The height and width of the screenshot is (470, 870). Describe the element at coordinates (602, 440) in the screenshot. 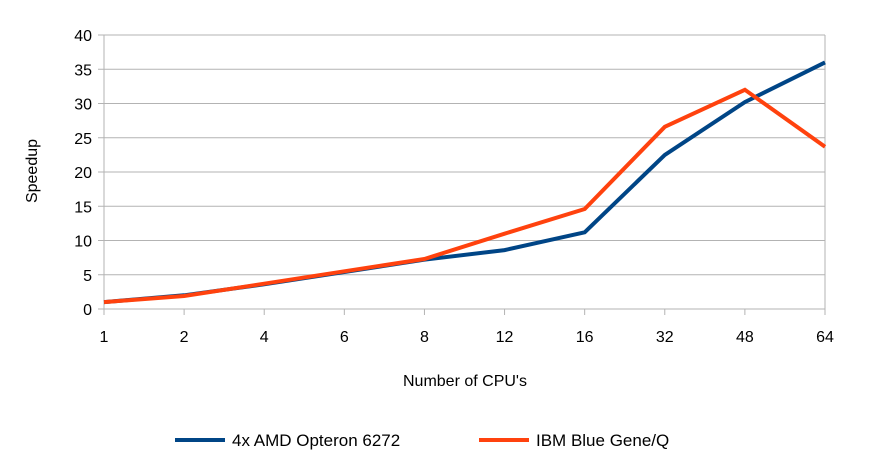

I see `legend-label: IBM Blue Gene/Q` at that location.